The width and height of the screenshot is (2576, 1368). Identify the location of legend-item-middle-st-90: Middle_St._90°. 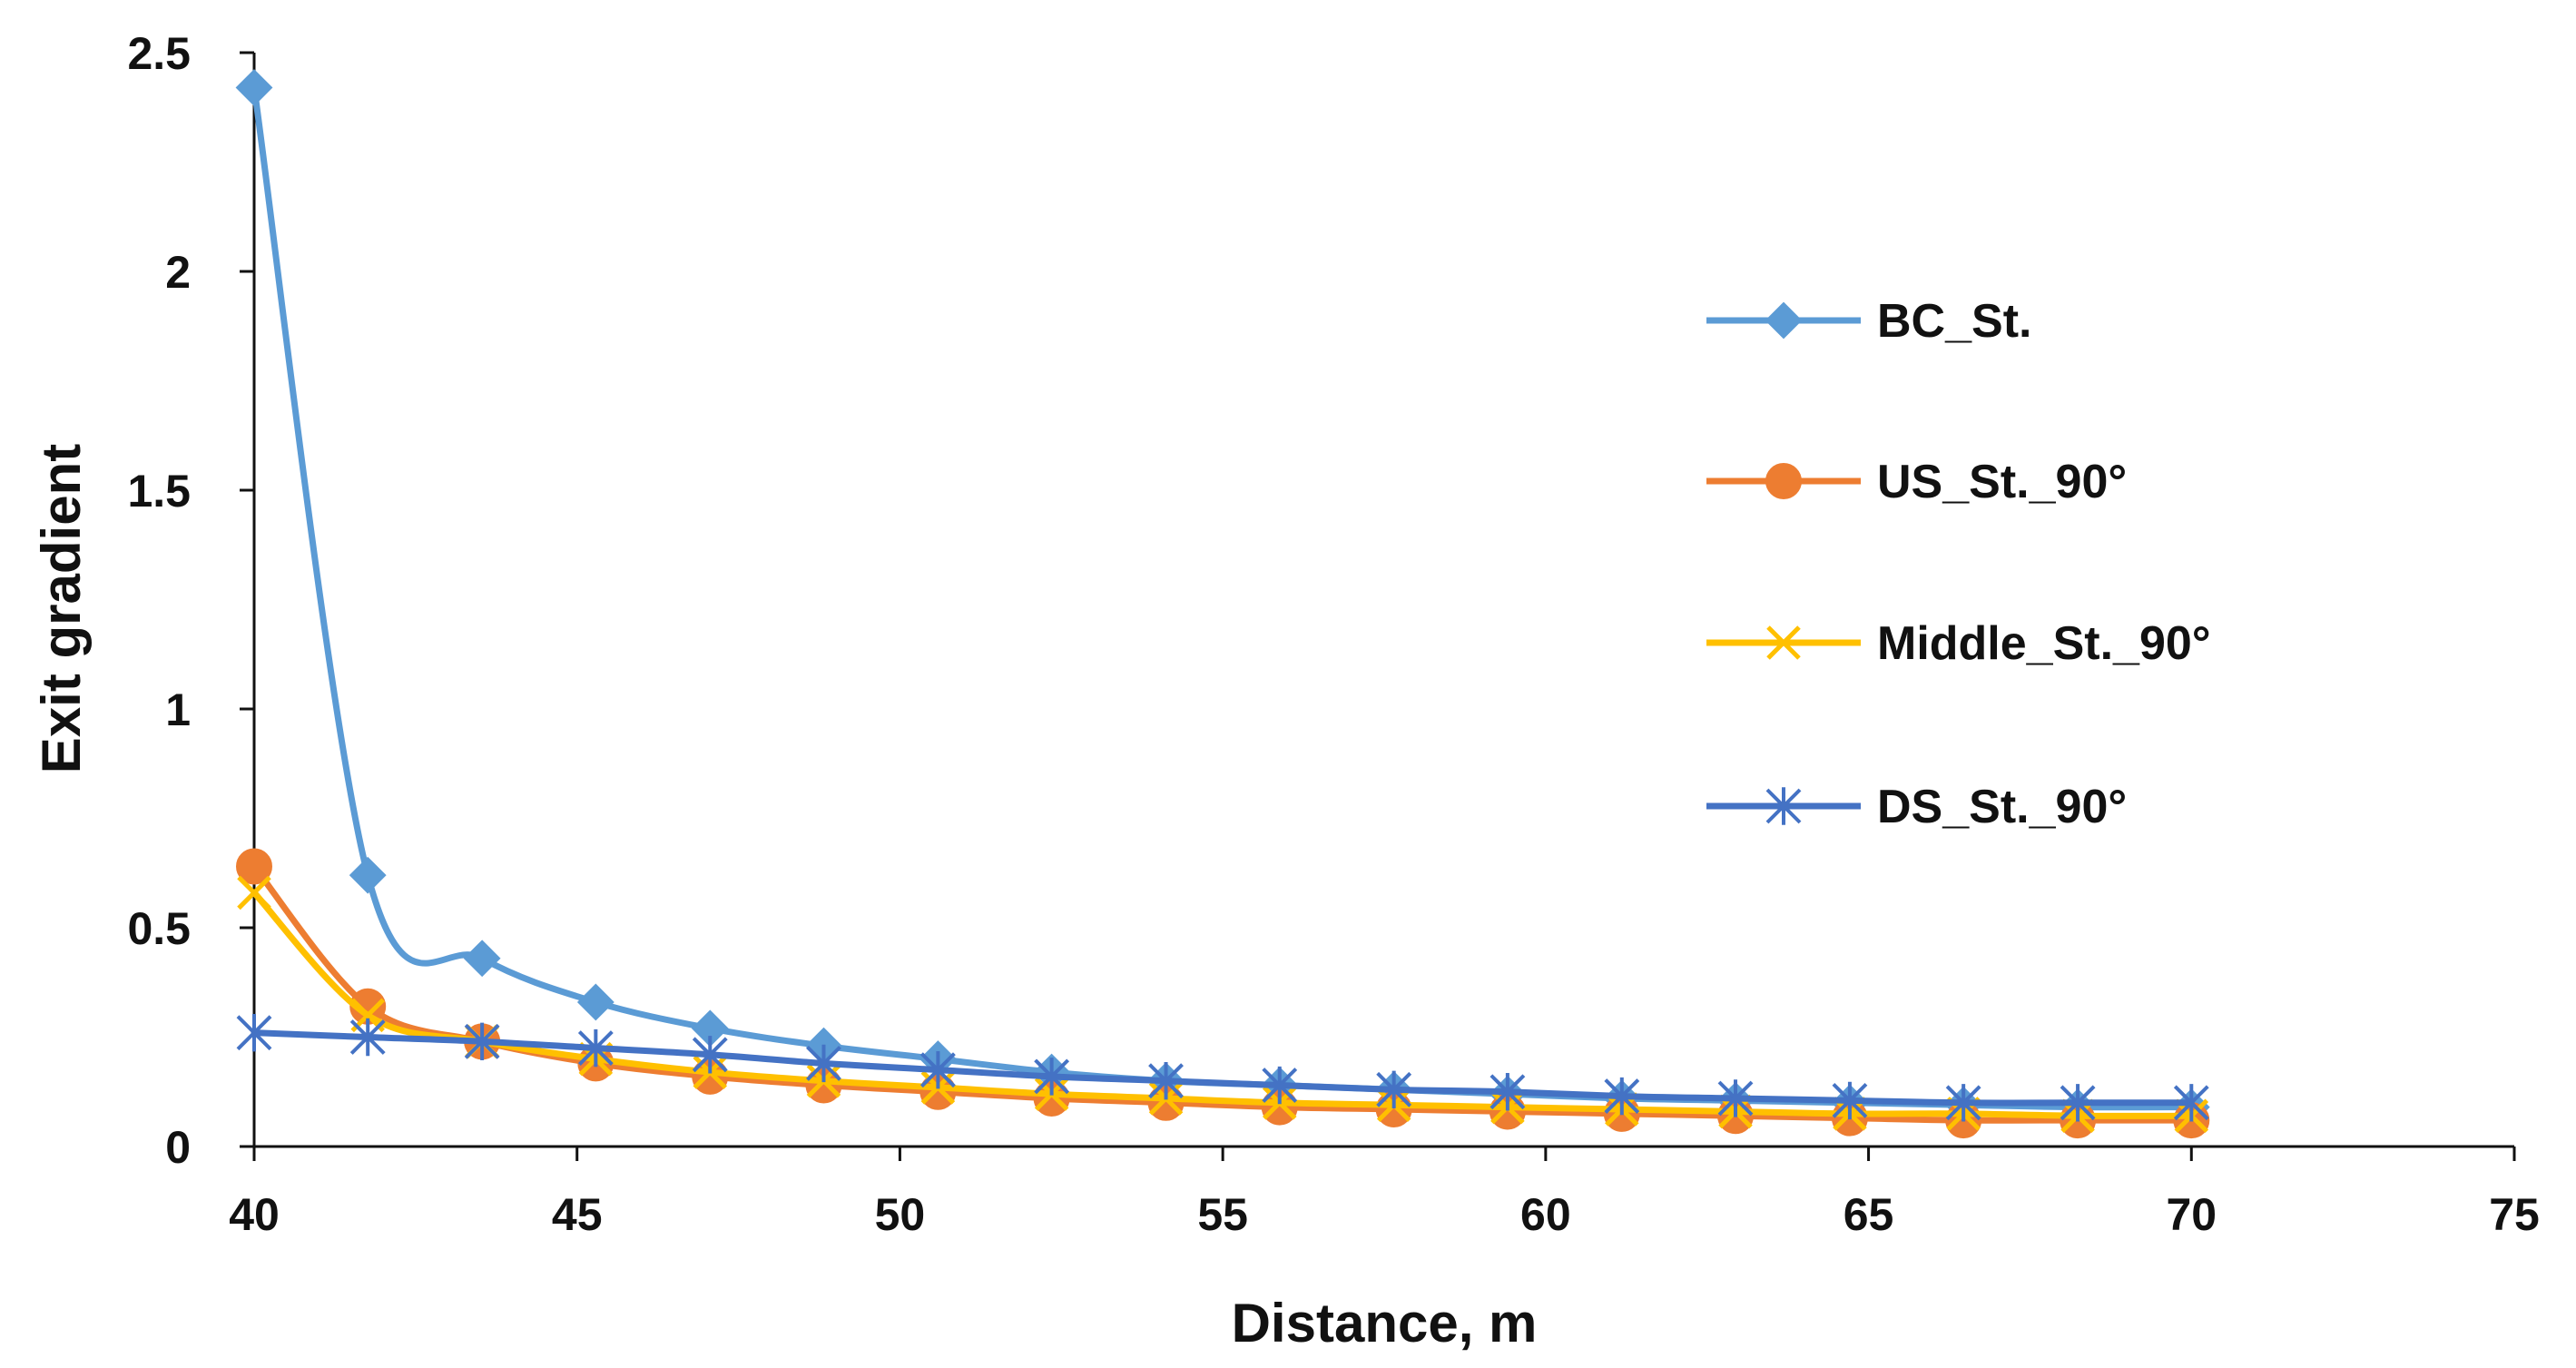
(1958, 643).